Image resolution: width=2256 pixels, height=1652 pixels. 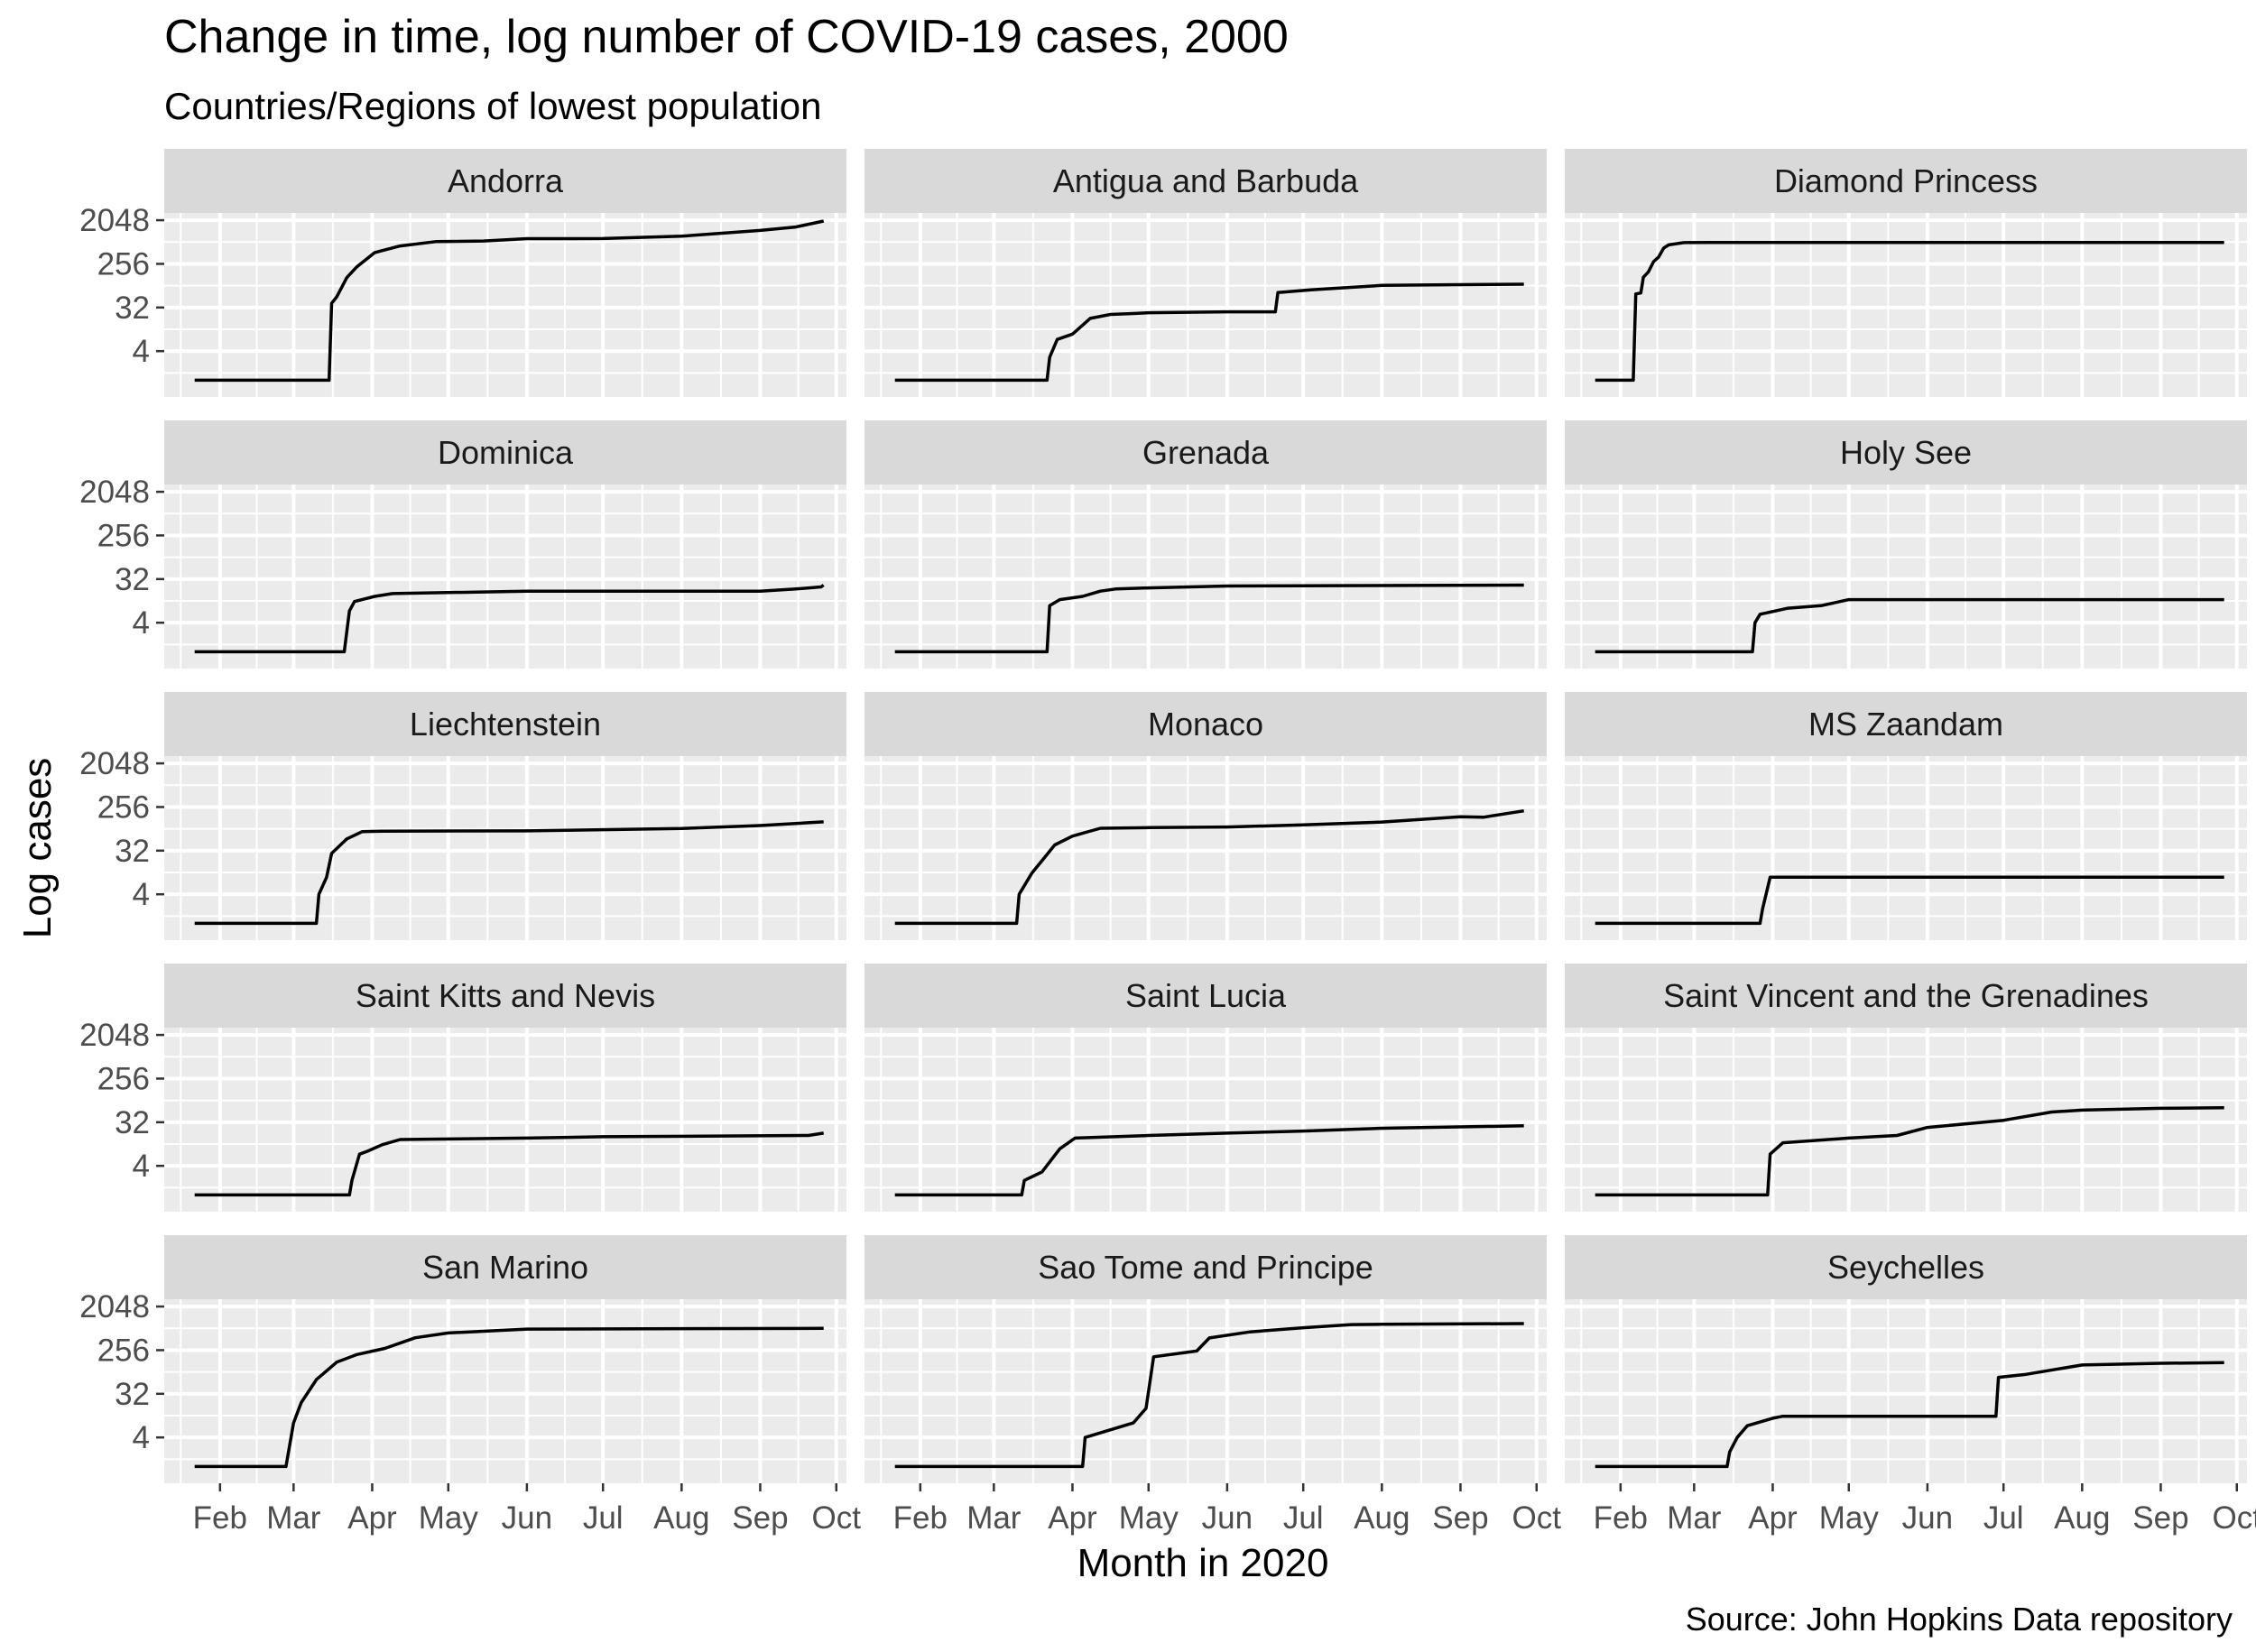 I want to click on facet-label: Antigua and Barbuda, so click(x=1206, y=180).